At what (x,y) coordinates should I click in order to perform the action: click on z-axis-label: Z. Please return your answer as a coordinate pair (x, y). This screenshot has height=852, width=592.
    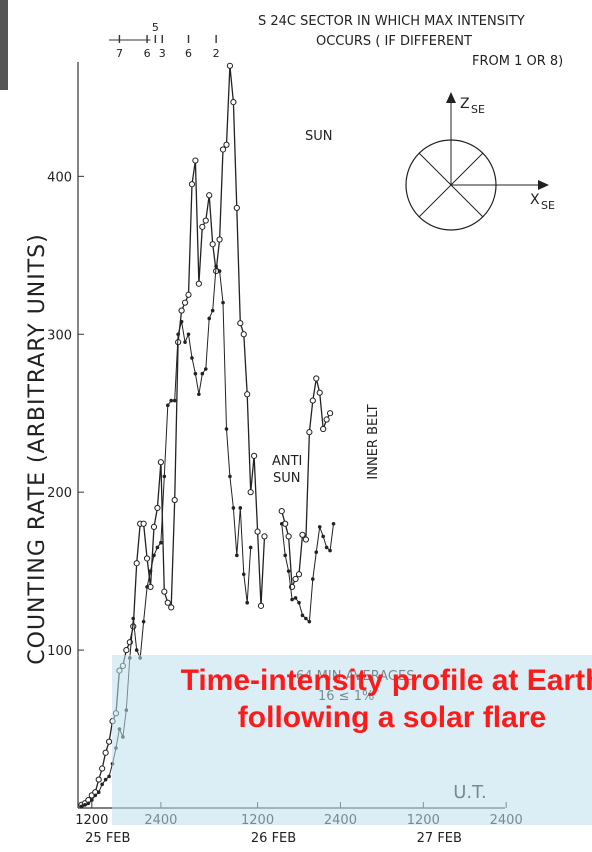
    Looking at the image, I should click on (465, 104).